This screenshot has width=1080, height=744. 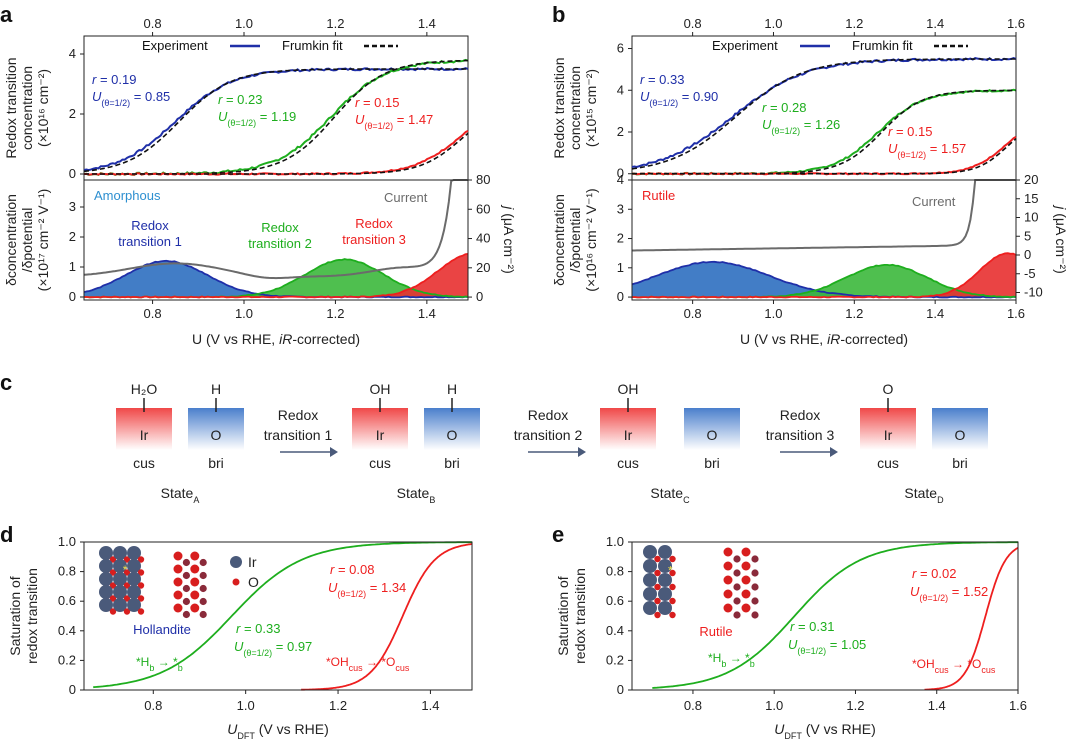 I want to click on y-tick-label: 1, so click(x=620, y=267).